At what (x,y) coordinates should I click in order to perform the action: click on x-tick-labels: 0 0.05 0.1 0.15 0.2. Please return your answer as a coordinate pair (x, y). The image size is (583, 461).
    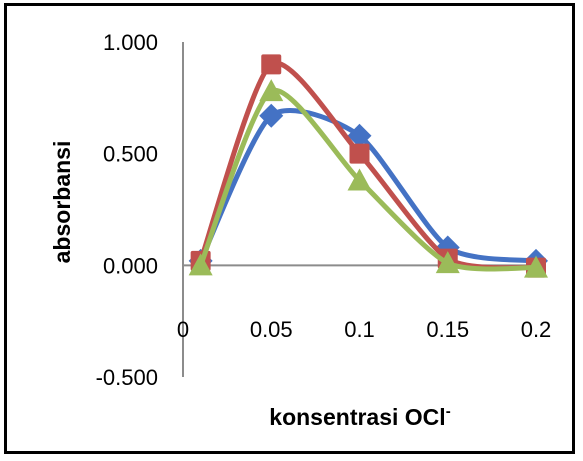
    Looking at the image, I should click on (364, 329).